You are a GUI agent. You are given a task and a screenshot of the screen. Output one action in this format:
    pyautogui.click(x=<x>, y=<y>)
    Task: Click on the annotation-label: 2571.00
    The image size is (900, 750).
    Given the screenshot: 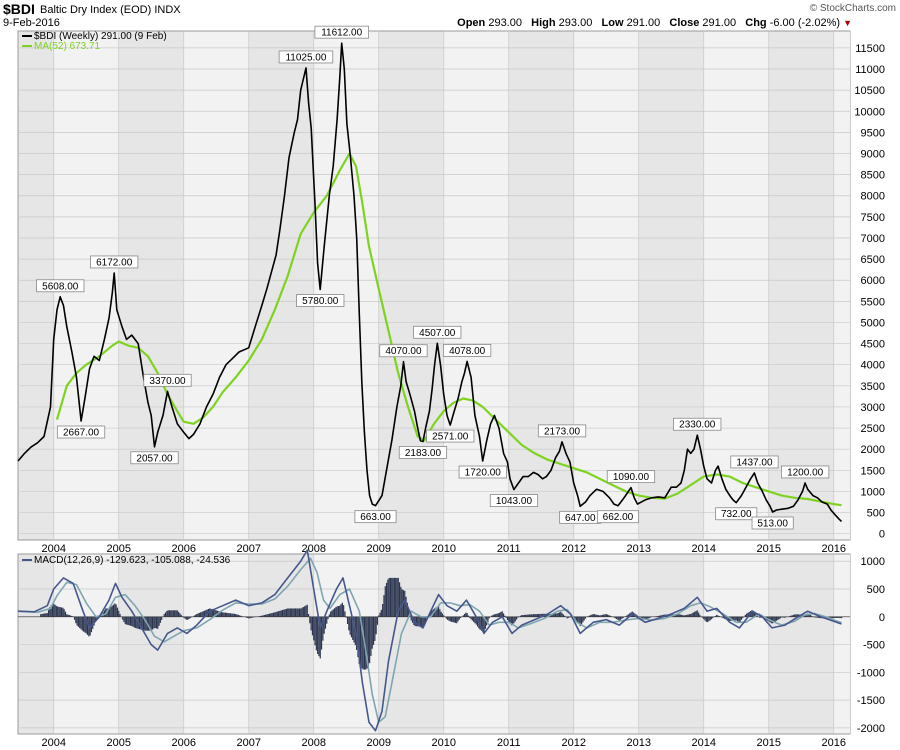 What is the action you would take?
    pyautogui.click(x=450, y=437)
    